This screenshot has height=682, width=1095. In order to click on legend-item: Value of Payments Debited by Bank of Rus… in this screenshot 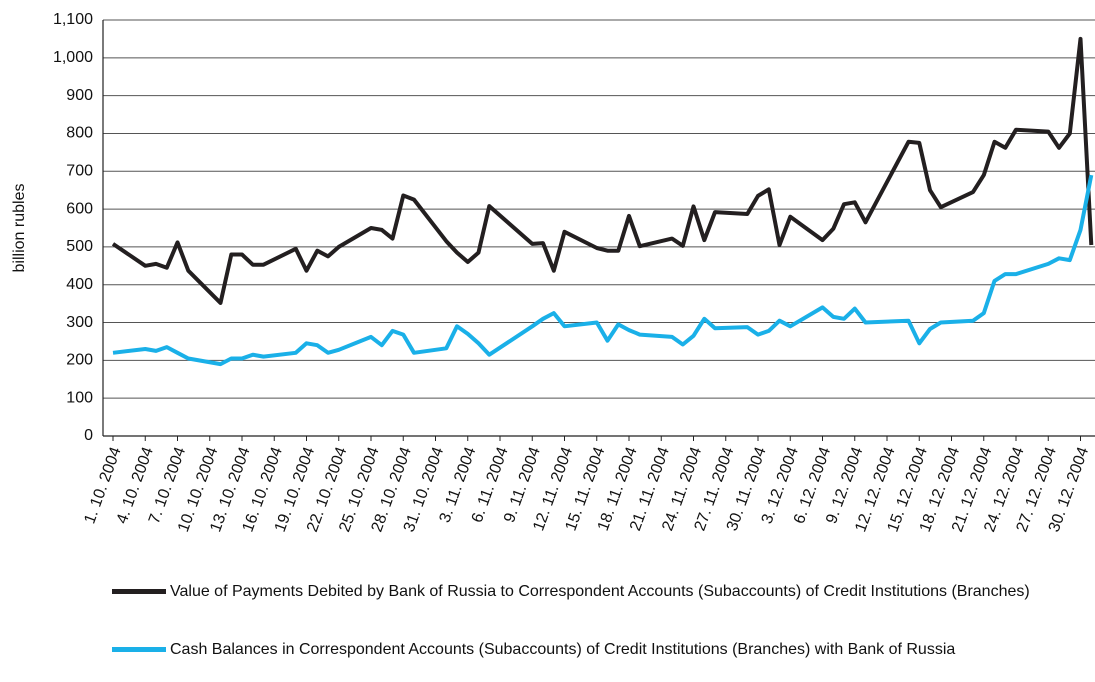, I will do `click(581, 591)`.